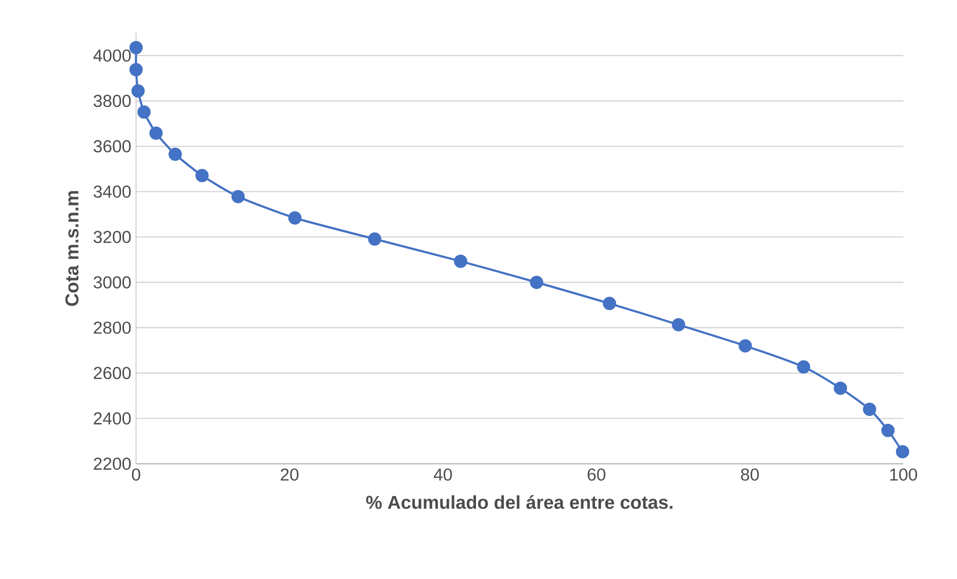 This screenshot has width=957, height=579. I want to click on y-tick-label: 3200, so click(112, 237).